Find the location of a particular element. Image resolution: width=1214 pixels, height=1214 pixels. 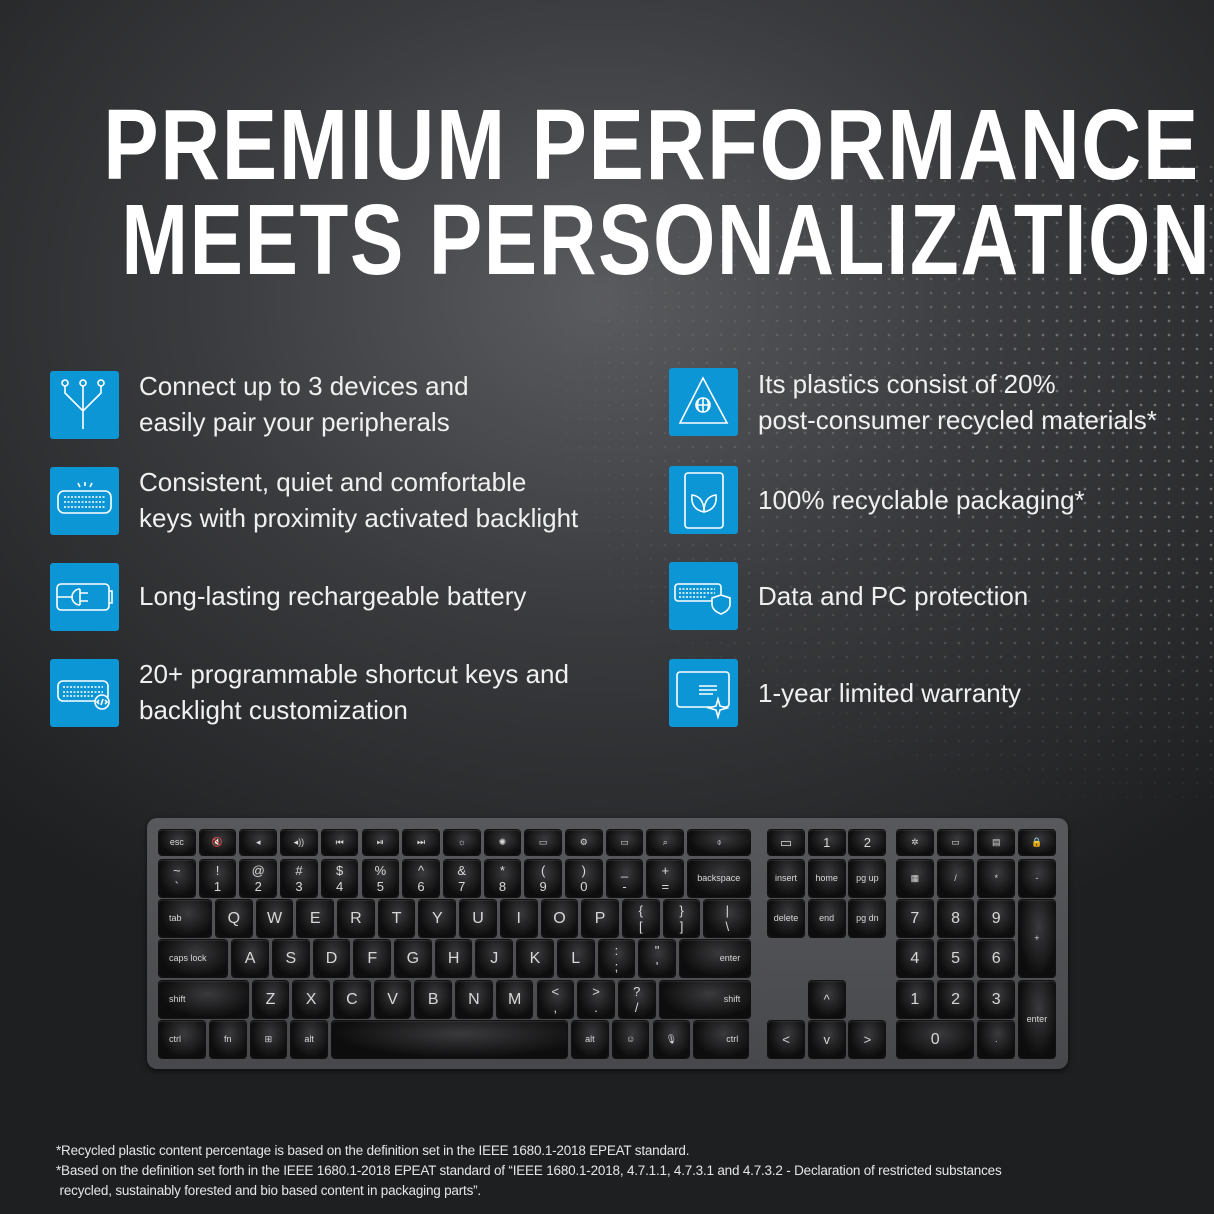

key-x: X is located at coordinates (311, 999).